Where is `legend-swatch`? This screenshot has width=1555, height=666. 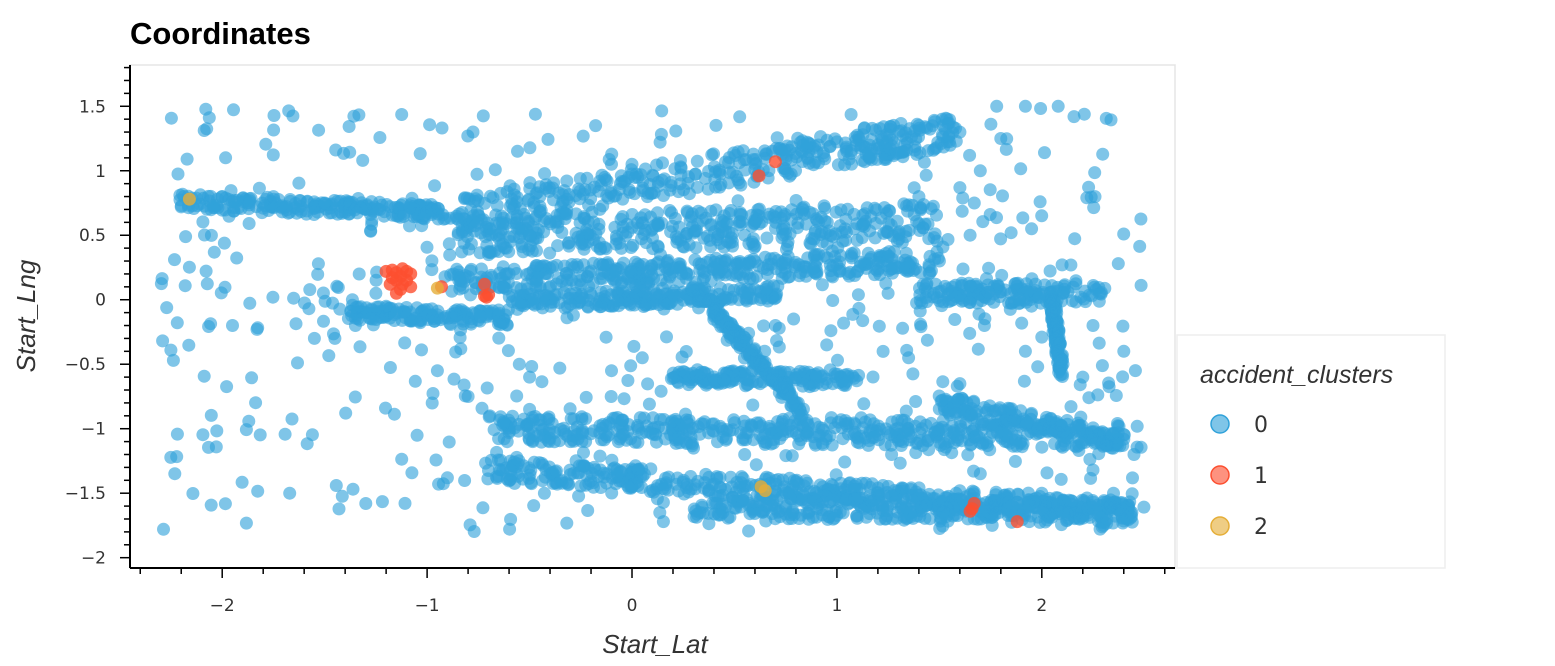
legend-swatch is located at coordinates (1220, 526).